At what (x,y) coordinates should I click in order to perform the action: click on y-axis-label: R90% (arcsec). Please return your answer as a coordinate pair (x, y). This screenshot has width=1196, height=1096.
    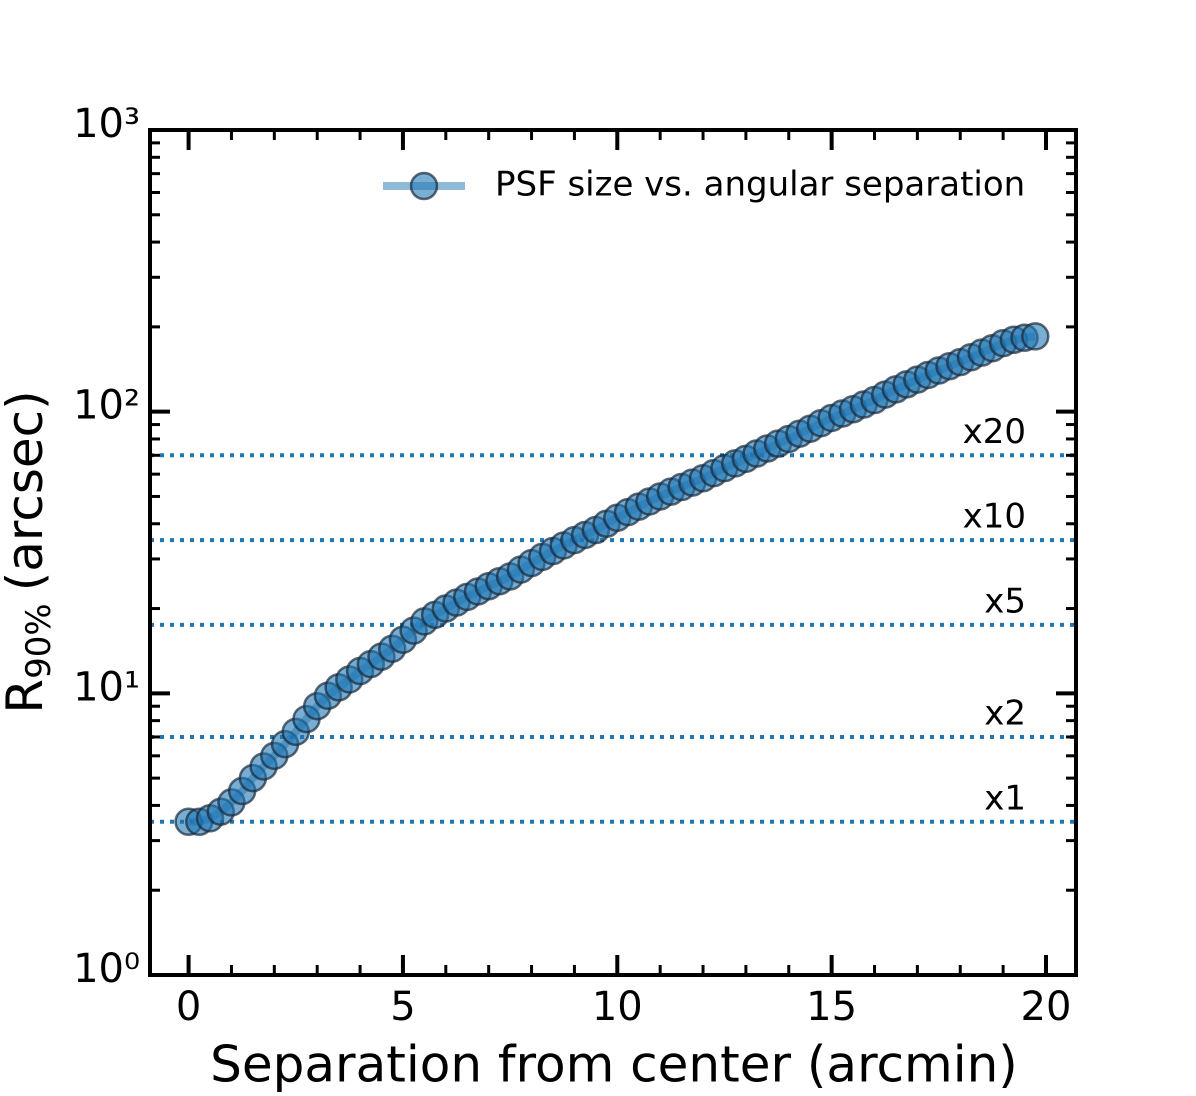
    Looking at the image, I should click on (29, 551).